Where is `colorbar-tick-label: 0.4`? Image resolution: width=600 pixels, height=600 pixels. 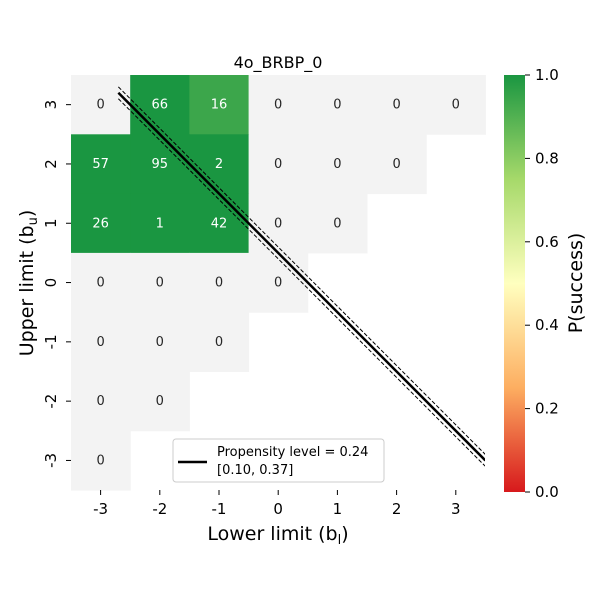 colorbar-tick-label: 0.4 is located at coordinates (547, 325).